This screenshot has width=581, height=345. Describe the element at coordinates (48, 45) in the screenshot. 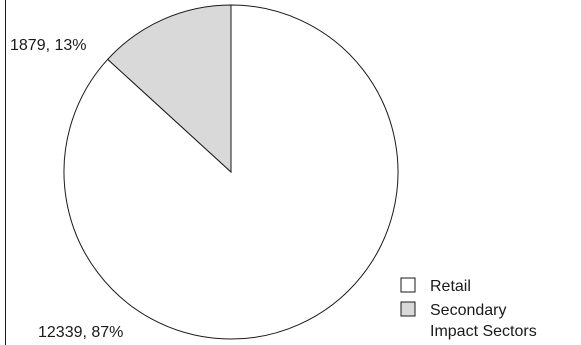

I see `data-label-secondary-impact-sectors: 1879, 13%` at that location.